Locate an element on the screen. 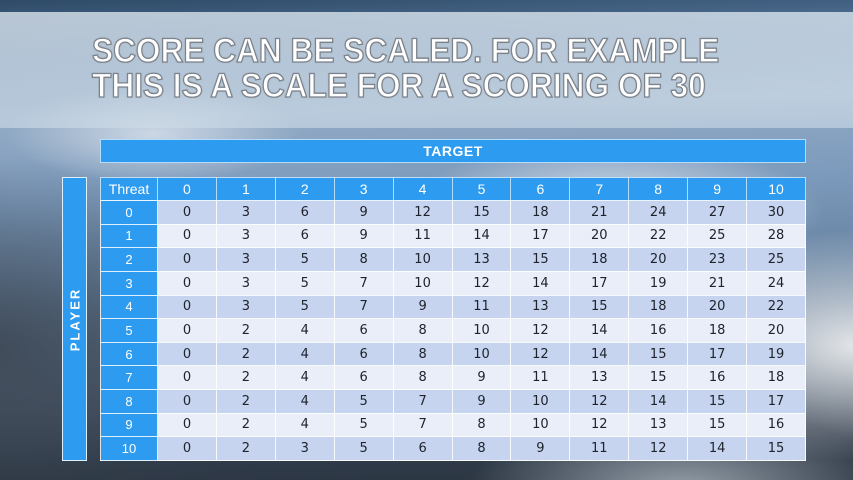 The height and width of the screenshot is (480, 853). table-row: 9 0 2 4 5 7 8 10 12 13 15 16 is located at coordinates (453, 425).